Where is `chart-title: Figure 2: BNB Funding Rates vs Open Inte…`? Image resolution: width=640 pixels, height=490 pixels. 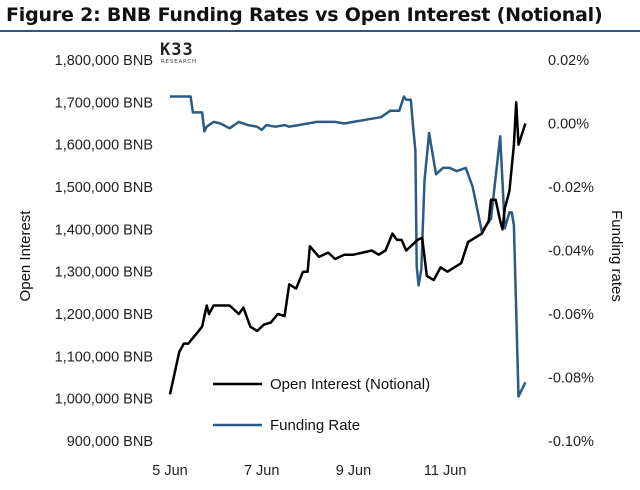 chart-title: Figure 2: BNB Funding Rates vs Open Inte… is located at coordinates (304, 15).